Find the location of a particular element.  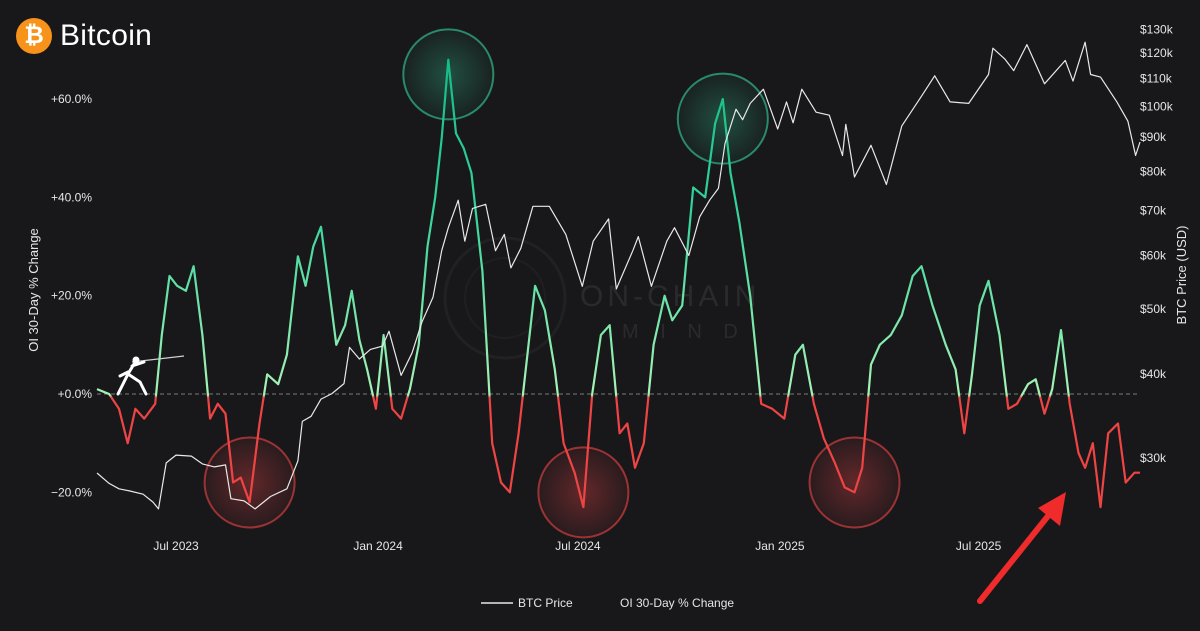

right-axis-label: BTC Price (USD) is located at coordinates (1181, 275).